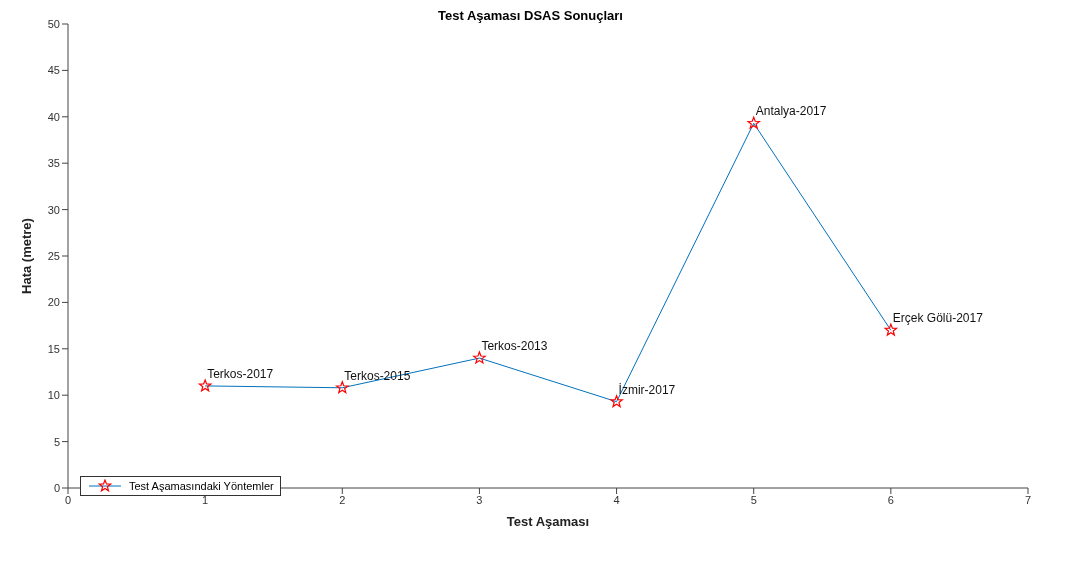  I want to click on y-tick-label: 15, so click(53, 348).